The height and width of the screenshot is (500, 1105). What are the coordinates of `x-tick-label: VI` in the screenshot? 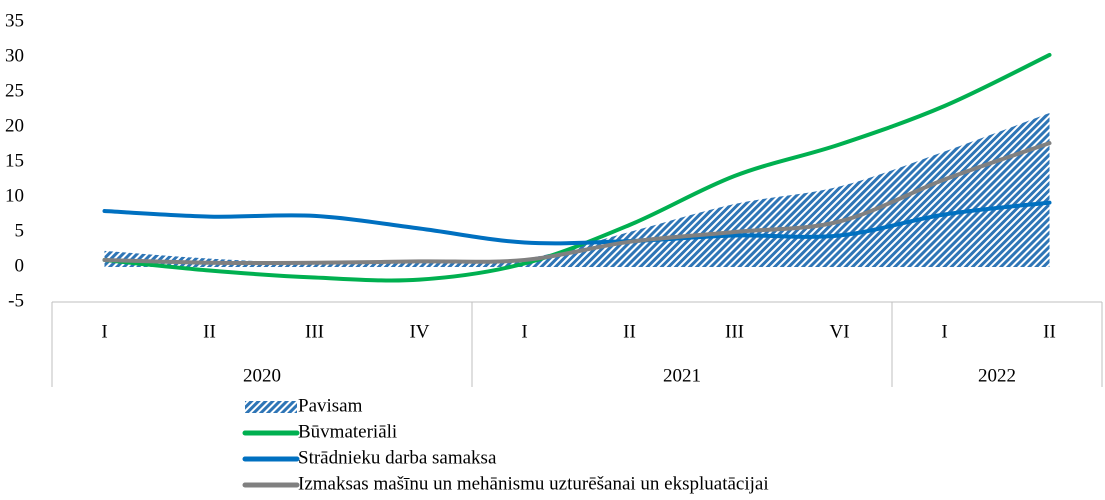 It's located at (839, 331).